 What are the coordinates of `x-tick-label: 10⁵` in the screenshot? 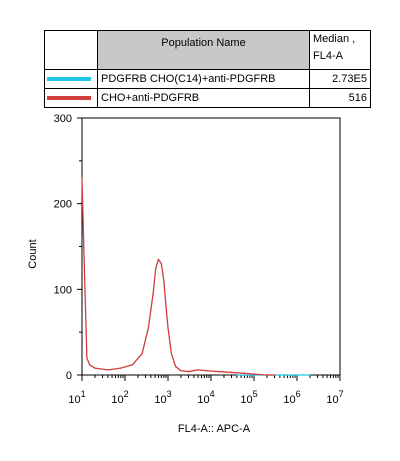 It's located at (248, 397).